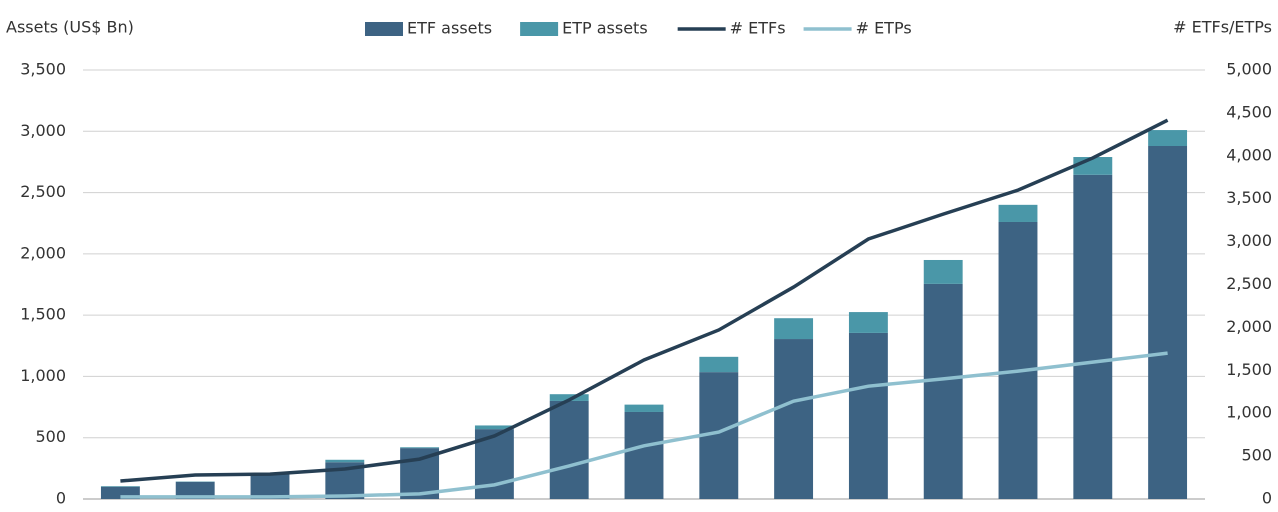 The image size is (1278, 512). I want to click on y2-tick-label: 4,500, so click(1249, 111).